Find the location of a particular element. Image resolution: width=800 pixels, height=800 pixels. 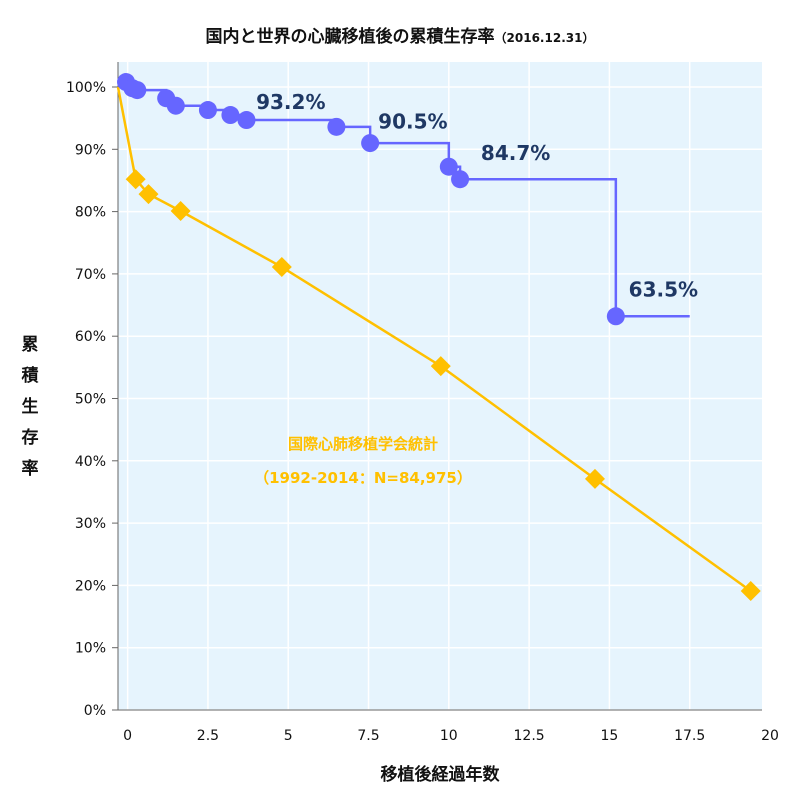

y-tick-label: 20% is located at coordinates (90, 586).